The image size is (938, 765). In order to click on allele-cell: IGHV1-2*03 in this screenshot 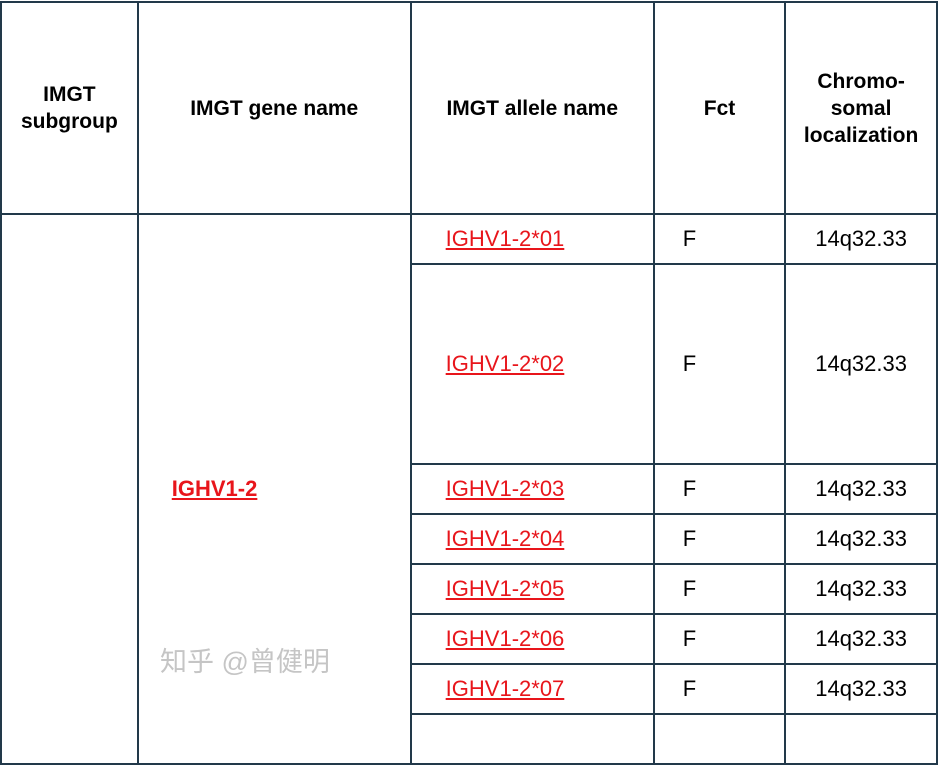, I will do `click(532, 489)`.